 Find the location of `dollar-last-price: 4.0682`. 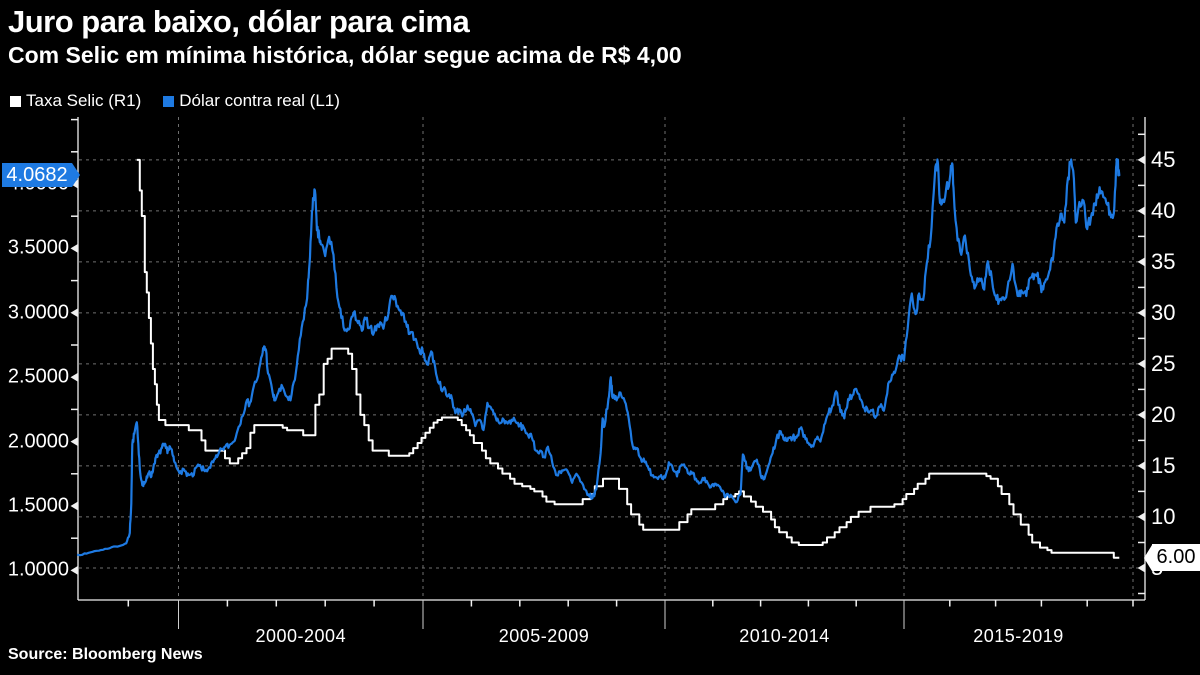

dollar-last-price: 4.0682 is located at coordinates (37, 174).